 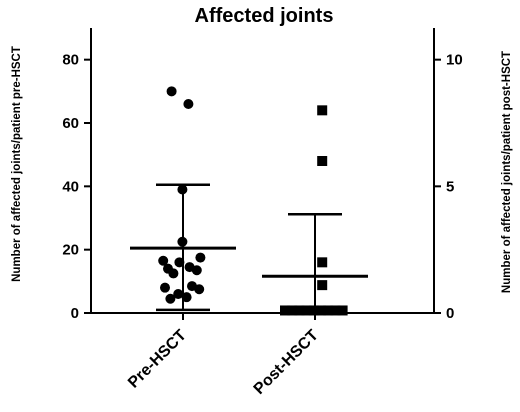 I want to click on left-tick-label: 40, so click(x=70, y=186).